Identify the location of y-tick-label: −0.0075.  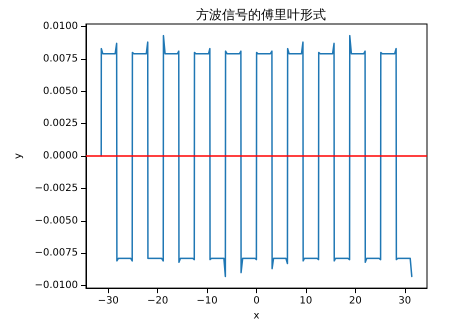
(56, 253).